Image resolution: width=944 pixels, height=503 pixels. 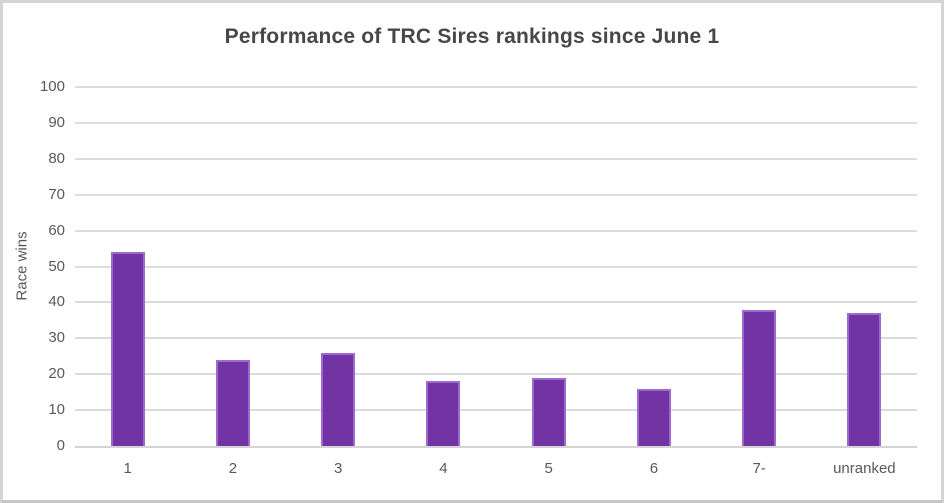 I want to click on bar-unranked, so click(x=864, y=379).